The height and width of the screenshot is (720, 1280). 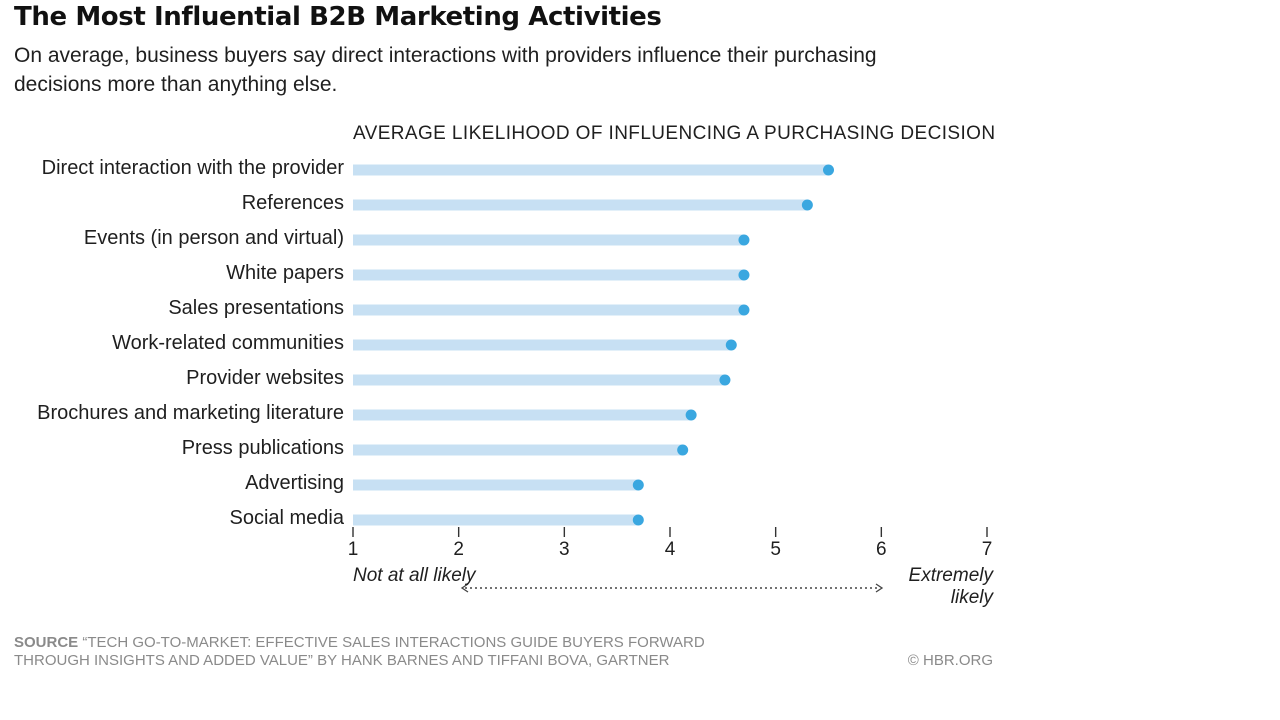 I want to click on x-tick-label: 3, so click(x=564, y=549).